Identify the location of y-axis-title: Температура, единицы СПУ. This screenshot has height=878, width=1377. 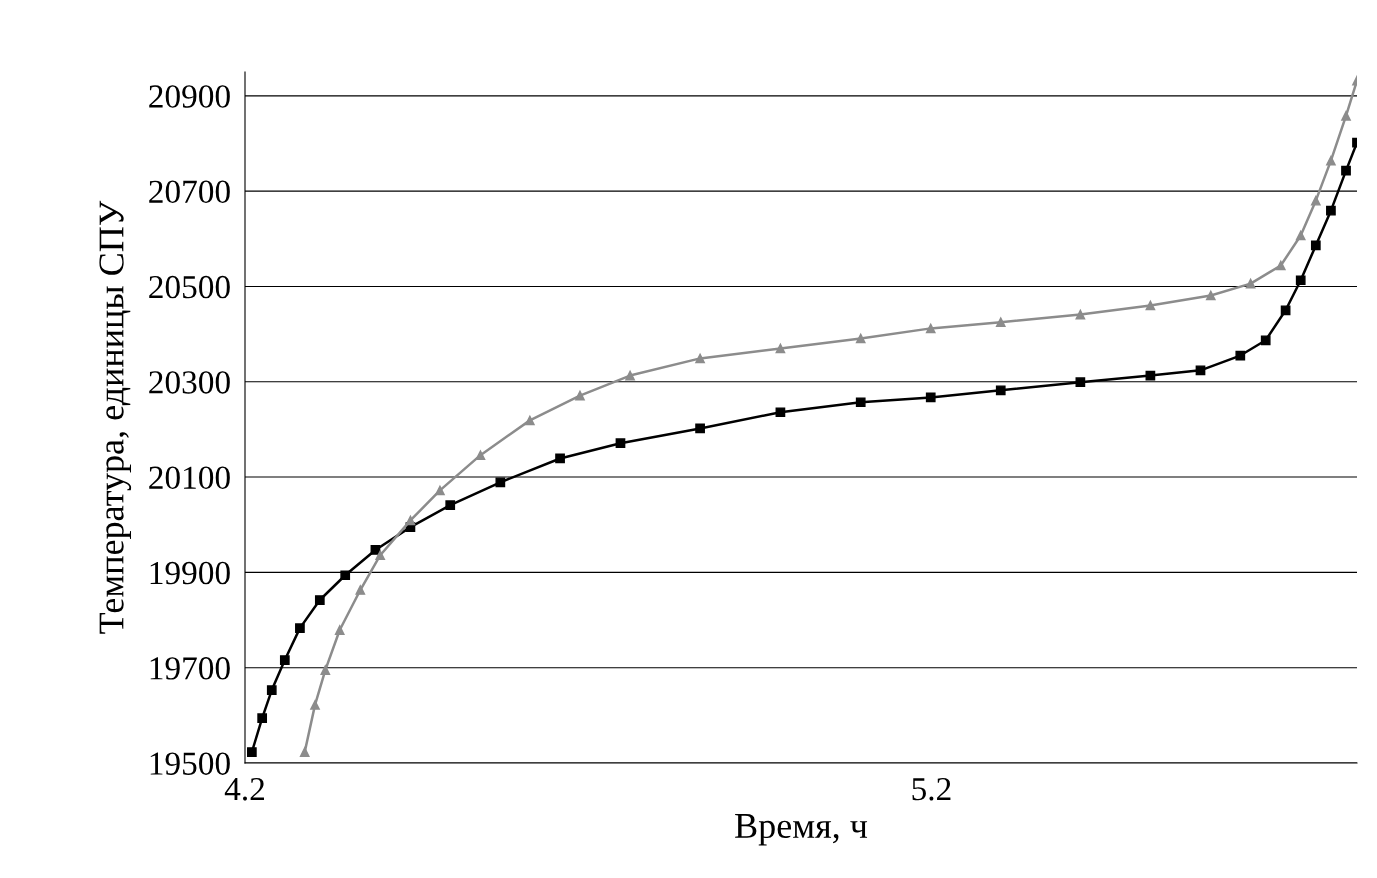
(115, 417).